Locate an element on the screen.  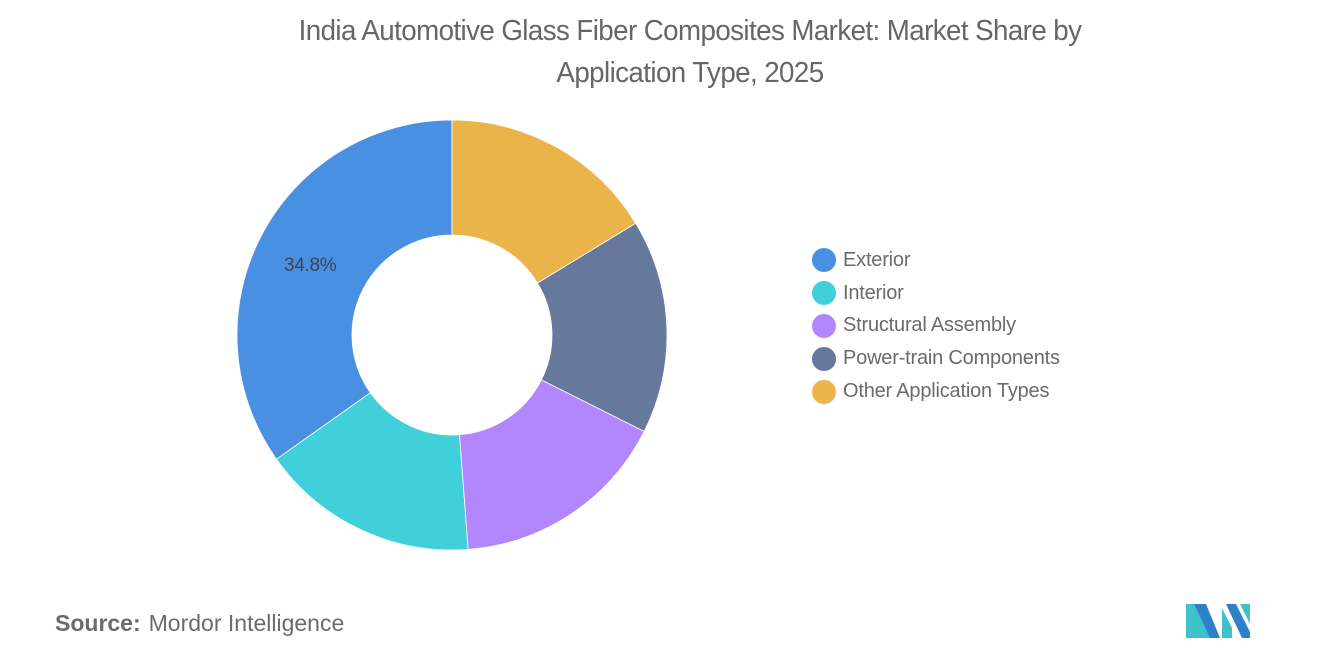
legend-item-power-train-components: Power-train Components is located at coordinates (936, 358).